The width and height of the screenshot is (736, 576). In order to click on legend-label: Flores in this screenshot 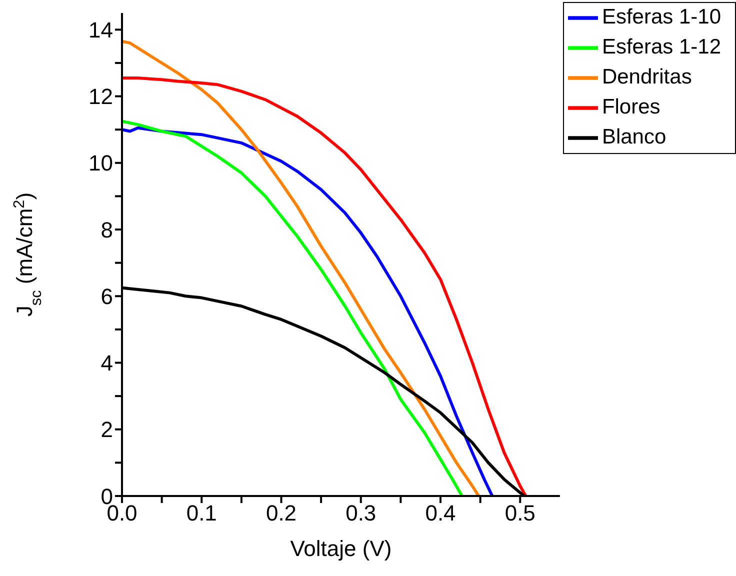, I will do `click(631, 107)`.